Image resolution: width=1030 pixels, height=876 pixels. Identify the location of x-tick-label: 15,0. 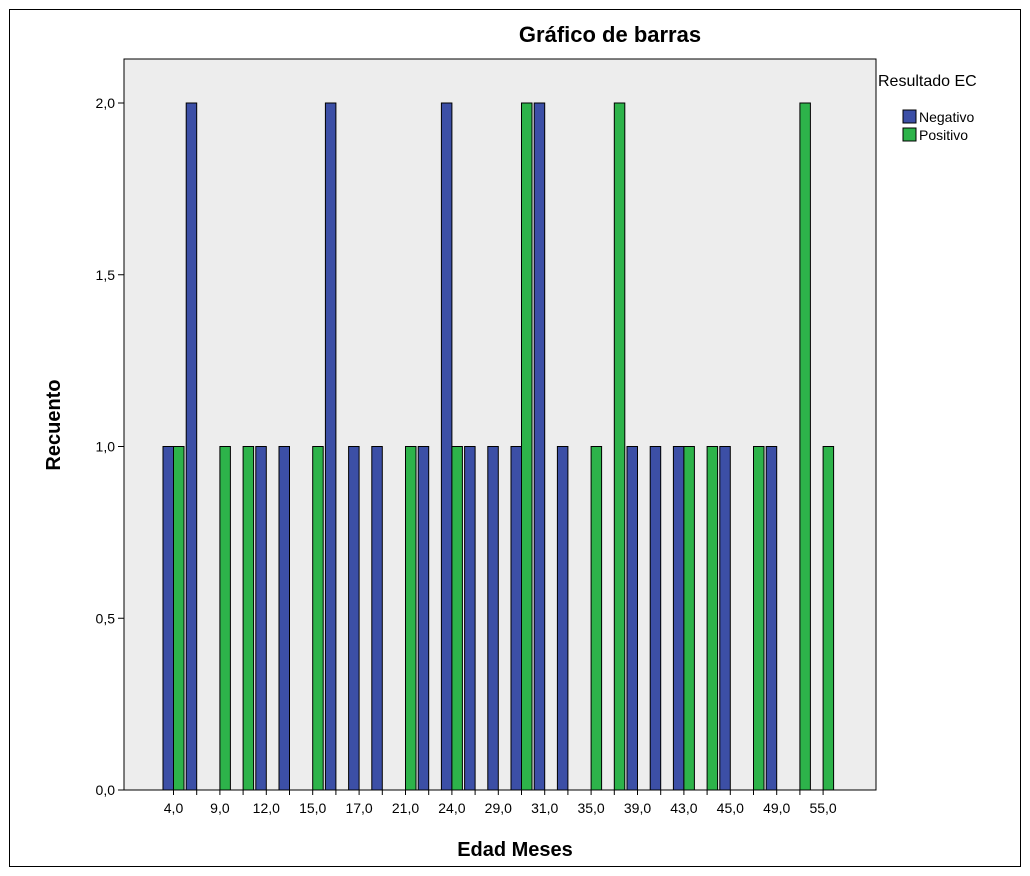
(312, 808).